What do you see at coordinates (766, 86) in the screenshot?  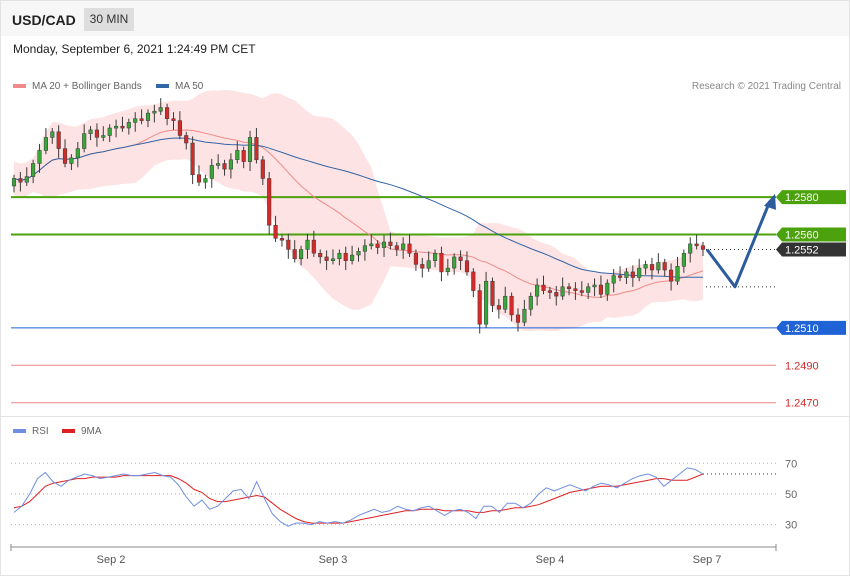 I see `credit-text: Research © 2021 Trading Central` at bounding box center [766, 86].